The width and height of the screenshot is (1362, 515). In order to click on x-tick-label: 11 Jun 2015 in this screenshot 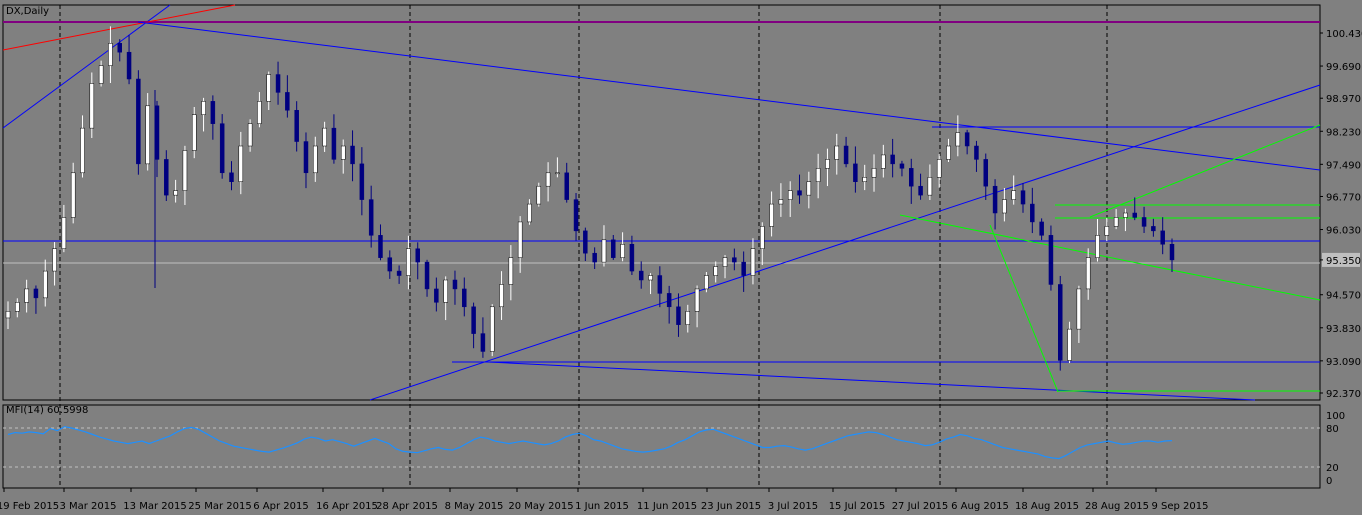, I will do `click(667, 506)`.